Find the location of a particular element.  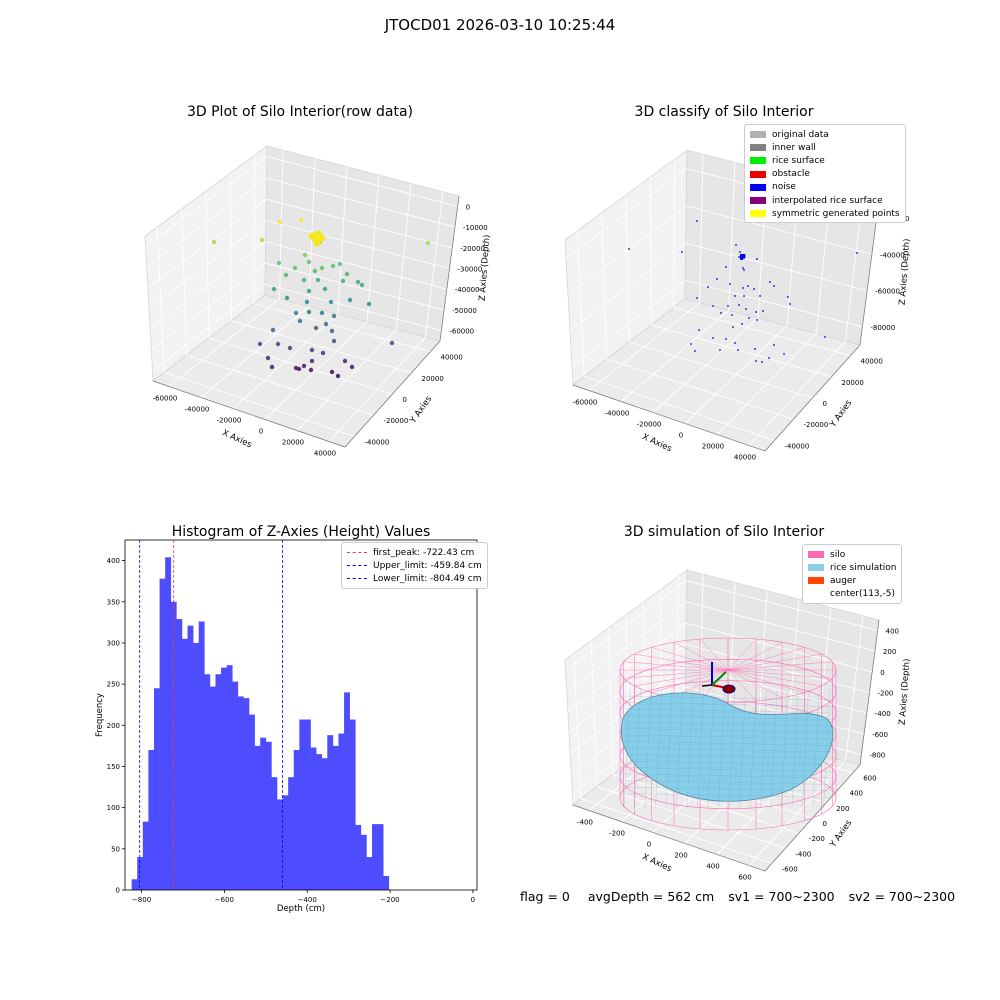

panel1-ztick-label: -30000 is located at coordinates (470, 270).